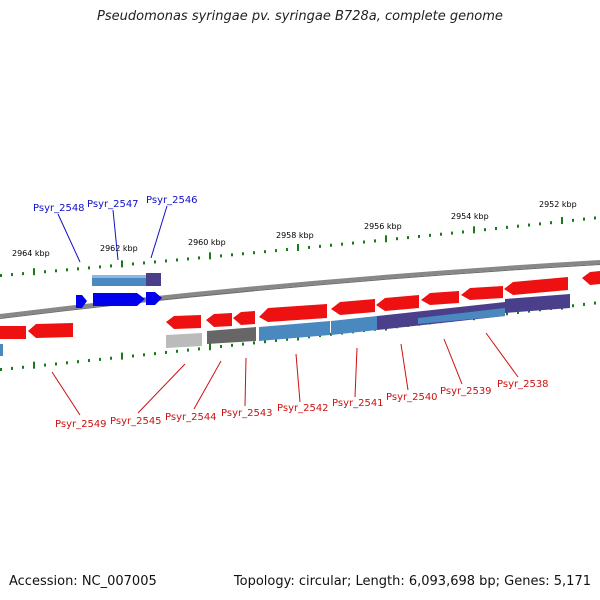 The width and height of the screenshot is (600, 600). Describe the element at coordinates (172, 200) in the screenshot. I see `gene-label-psyr-2546: Psyr_2546` at that location.